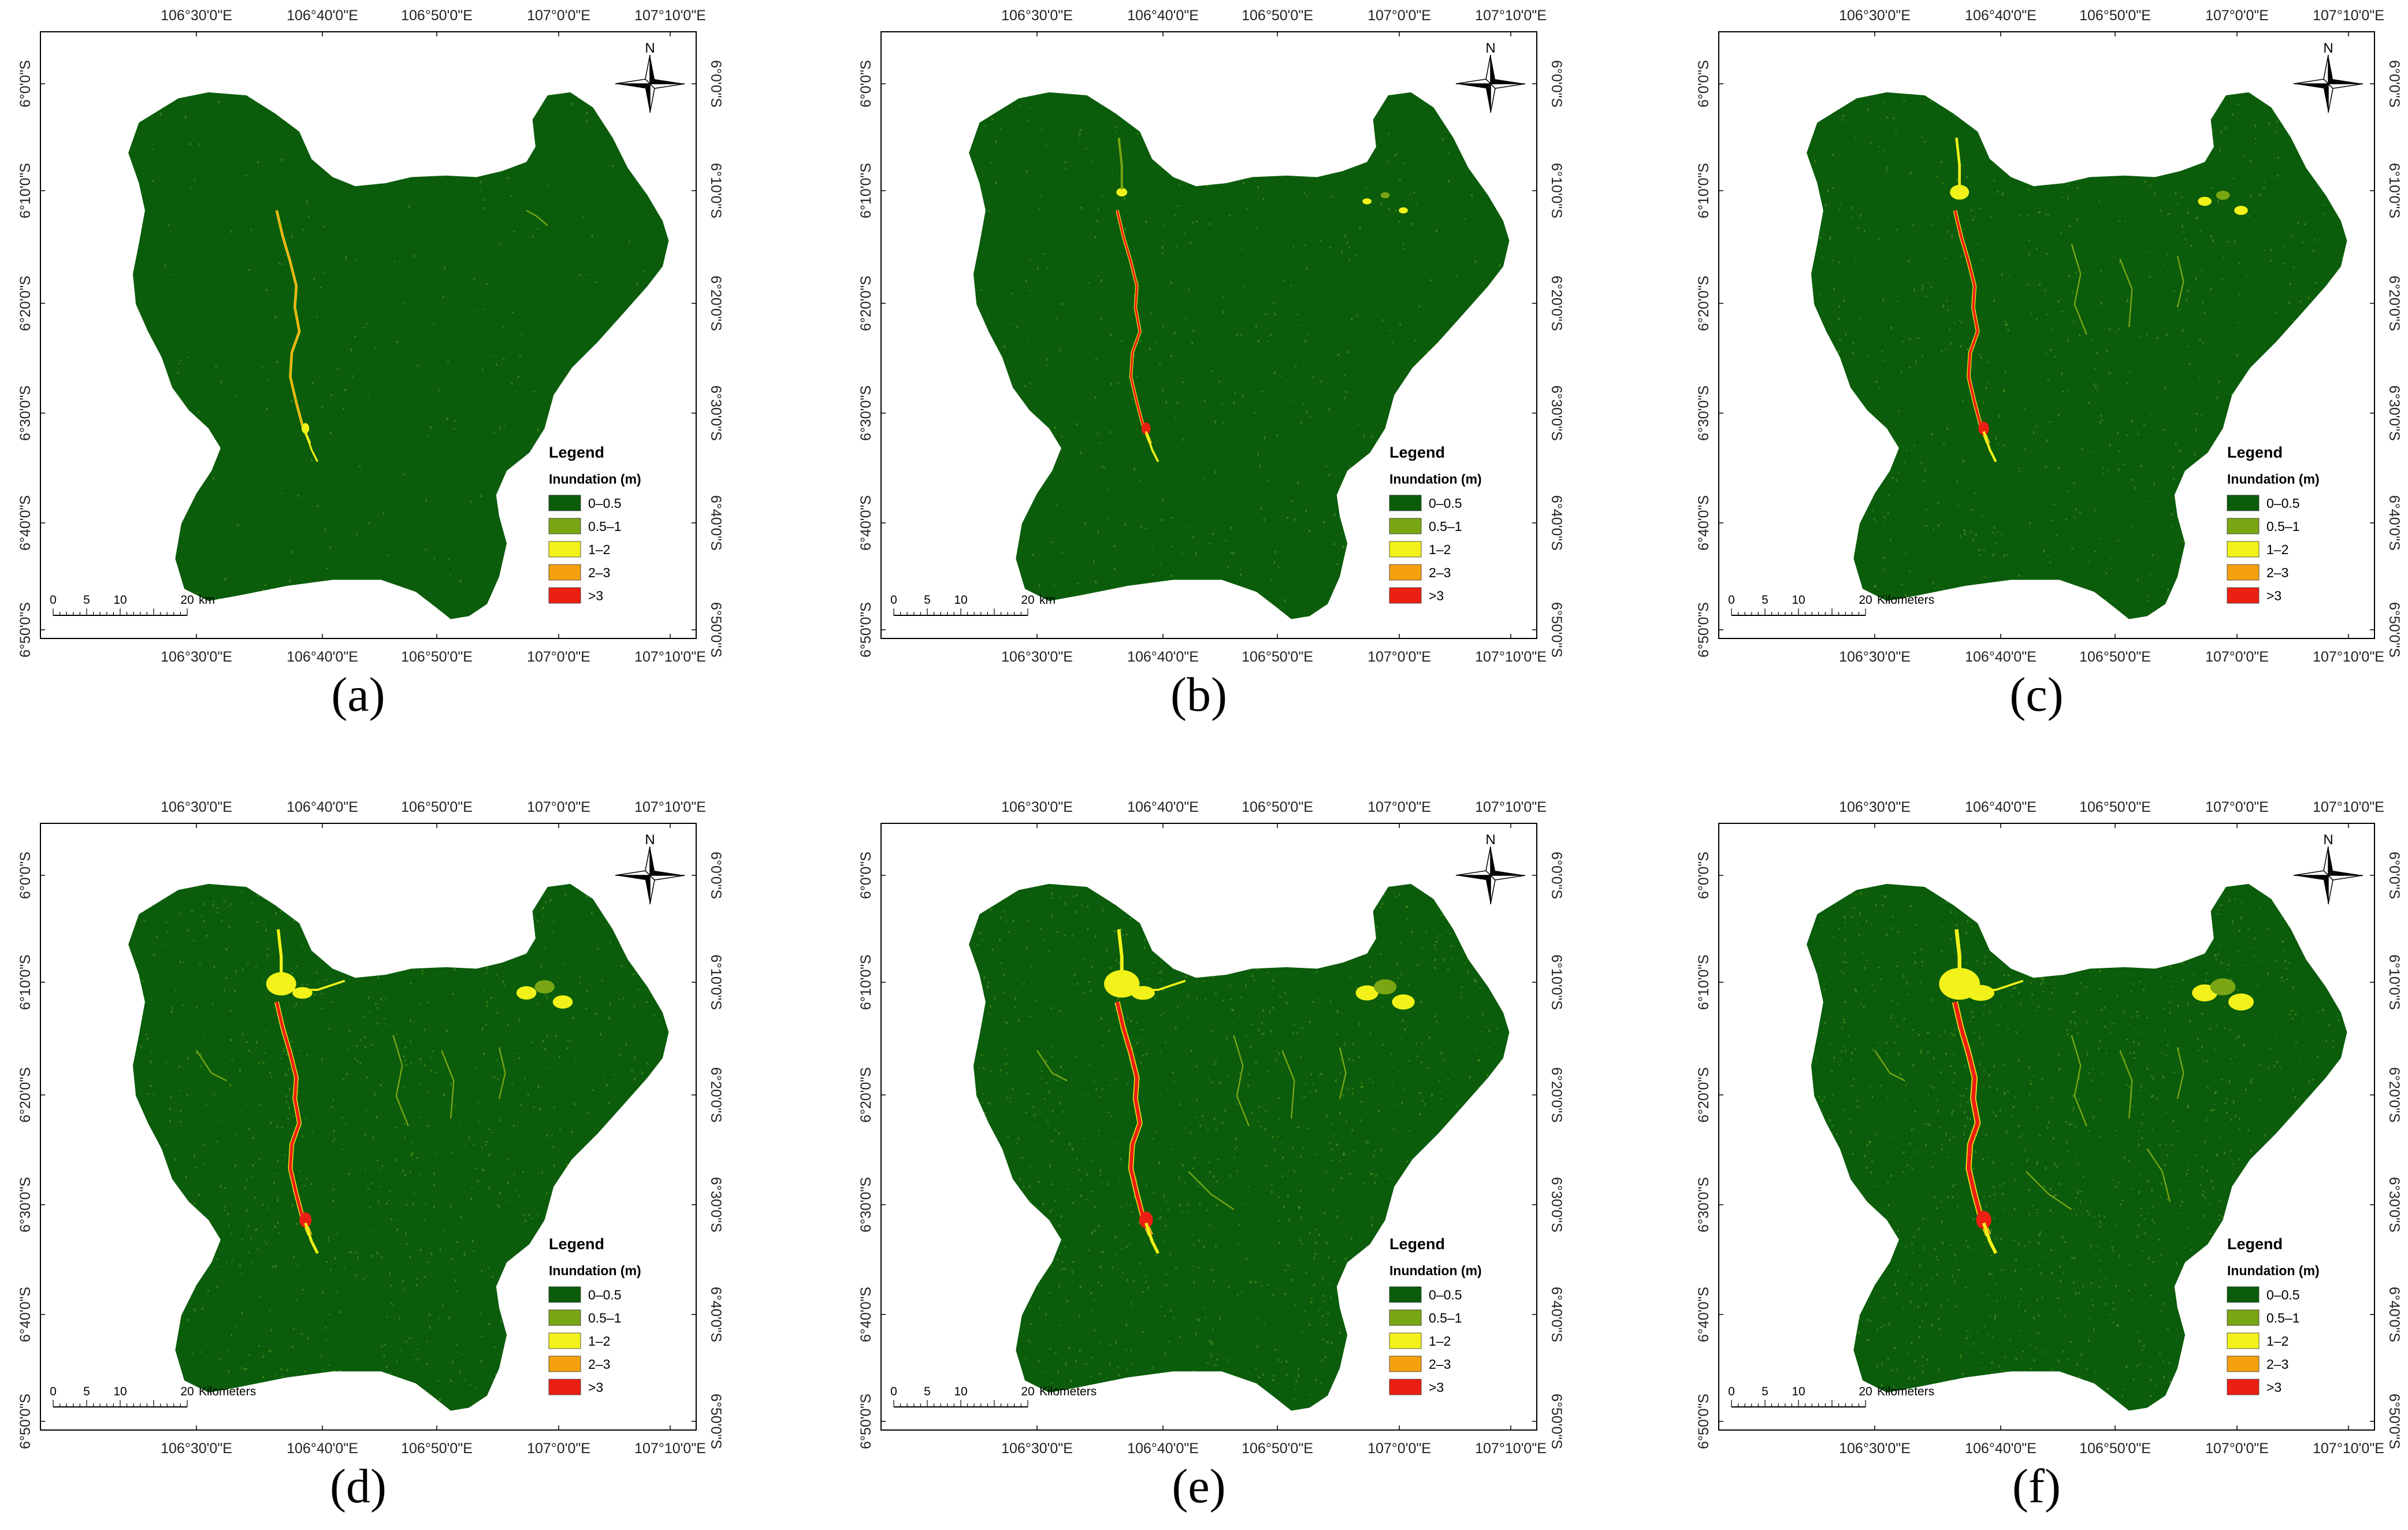 Image resolution: width=2408 pixels, height=1530 pixels. What do you see at coordinates (716, 982) in the screenshot?
I see `latitude-label-right: 6°10'0"S` at bounding box center [716, 982].